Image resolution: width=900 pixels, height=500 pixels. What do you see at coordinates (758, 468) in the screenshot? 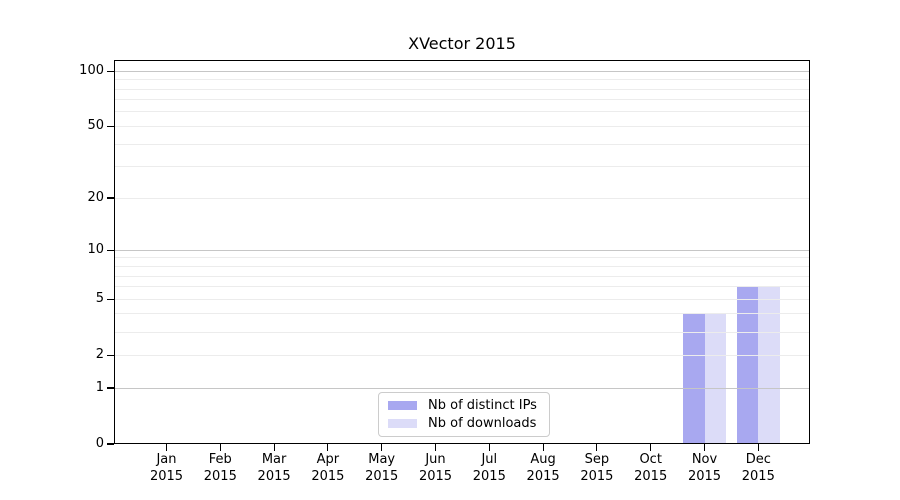
I see `x-tick-label: Dec 2015` at bounding box center [758, 468].